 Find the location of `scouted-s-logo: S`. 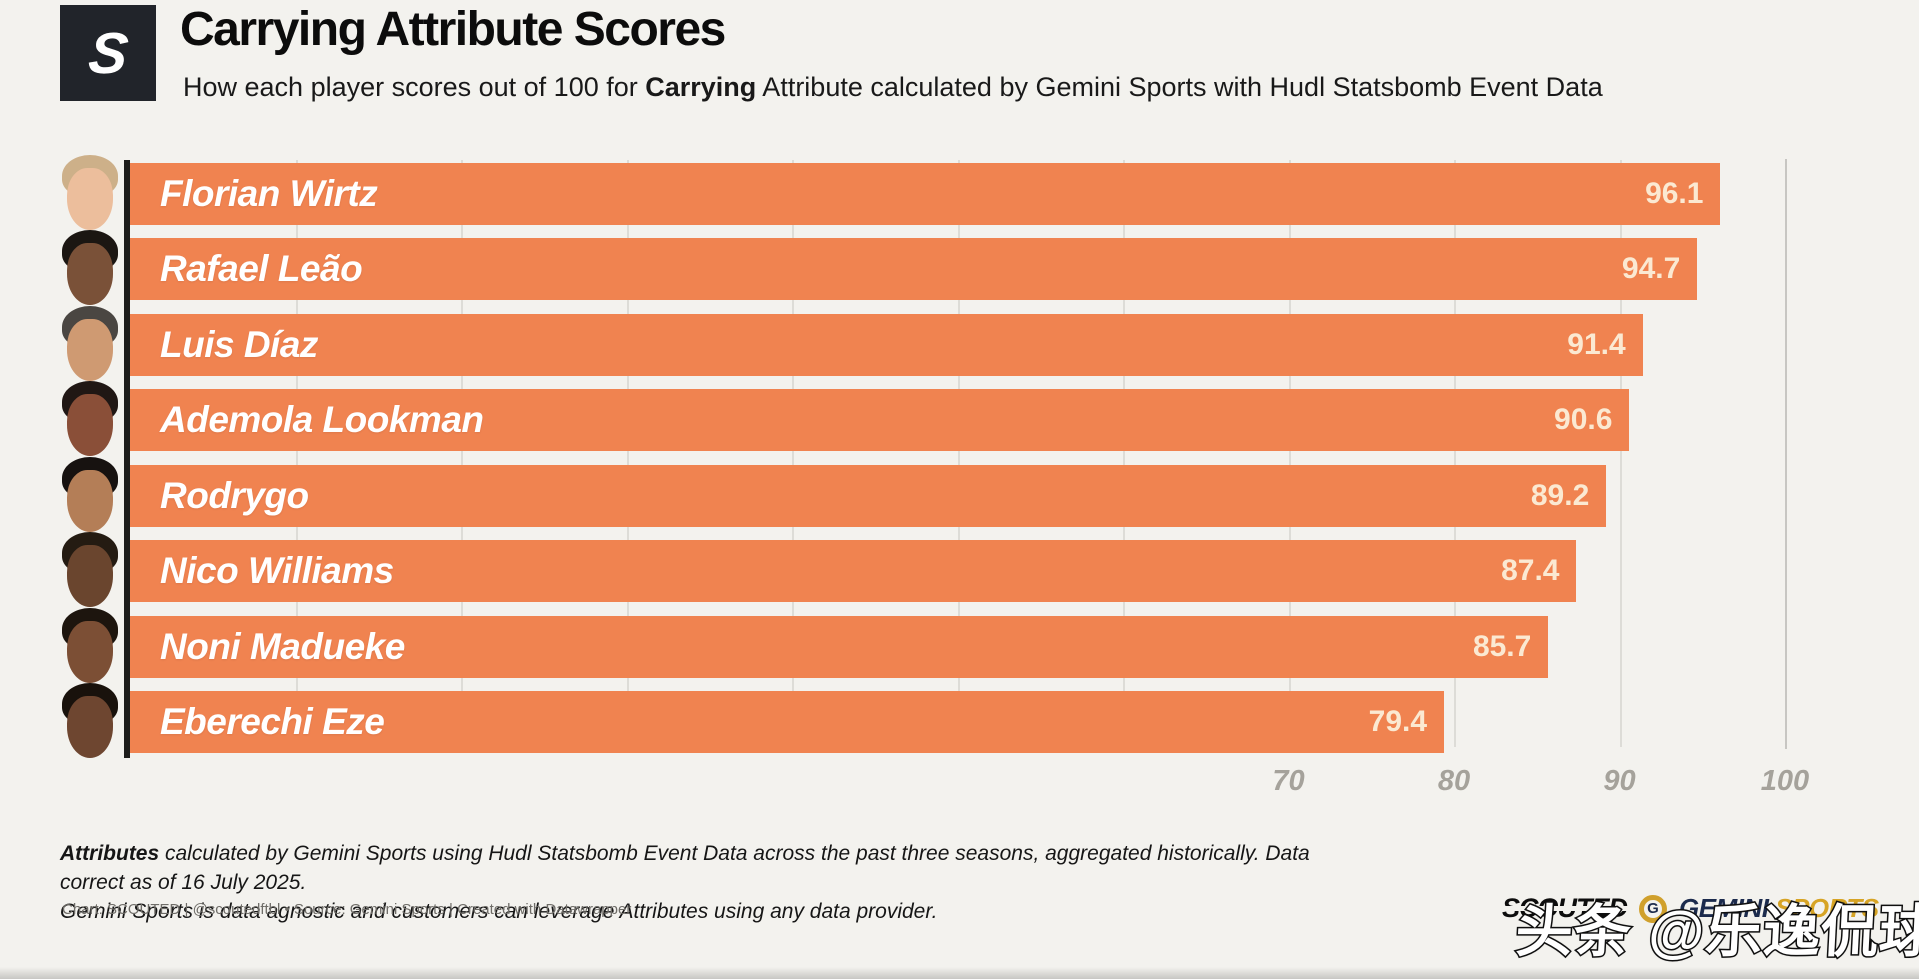

scouted-s-logo: S is located at coordinates (108, 53).